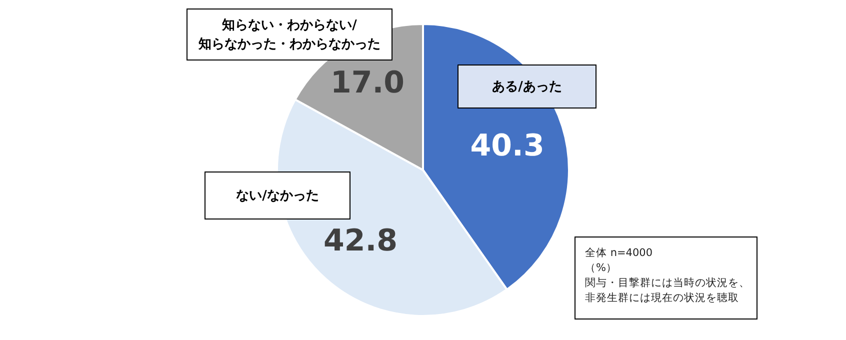 The image size is (846, 340). What do you see at coordinates (361, 240) in the screenshot?
I see `data-label: 42.8` at bounding box center [361, 240].